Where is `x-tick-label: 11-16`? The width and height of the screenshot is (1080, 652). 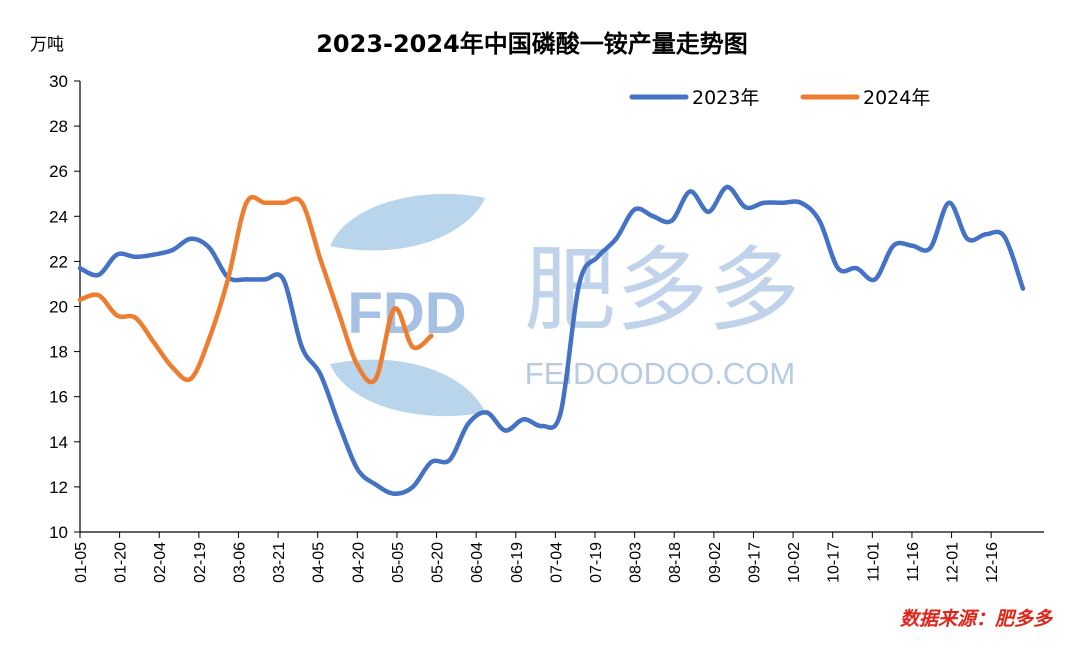 x-tick-label: 11-16 is located at coordinates (913, 562).